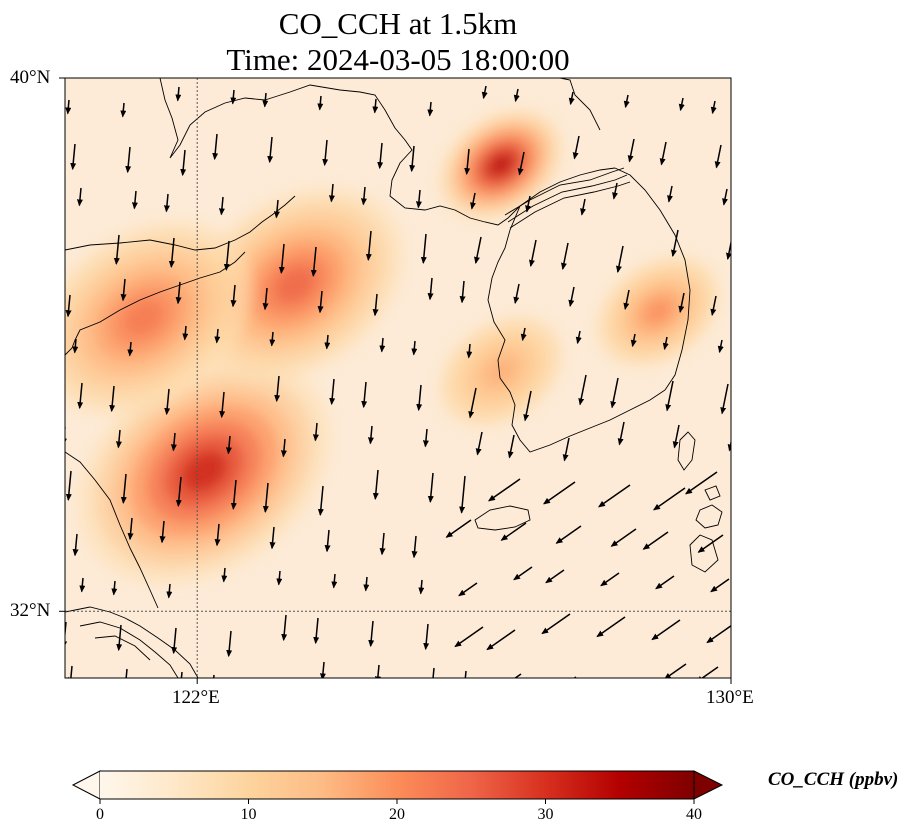 The image size is (921, 836). I want to click on colorbar-tick-40: 40, so click(694, 814).